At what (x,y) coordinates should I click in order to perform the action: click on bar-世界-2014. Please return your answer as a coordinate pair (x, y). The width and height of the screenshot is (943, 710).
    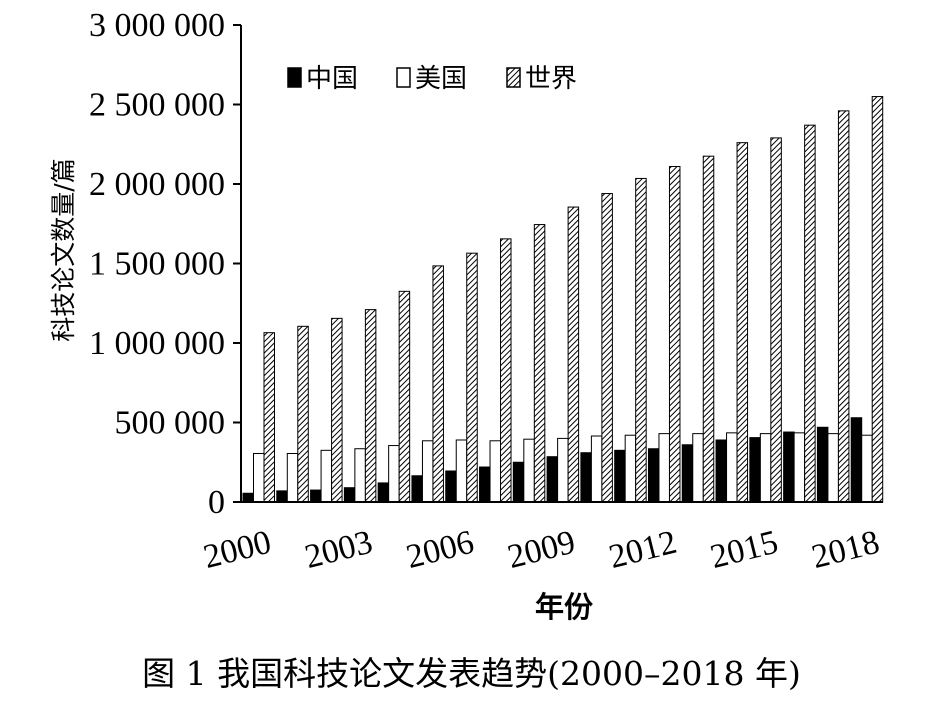
    Looking at the image, I should click on (742, 322).